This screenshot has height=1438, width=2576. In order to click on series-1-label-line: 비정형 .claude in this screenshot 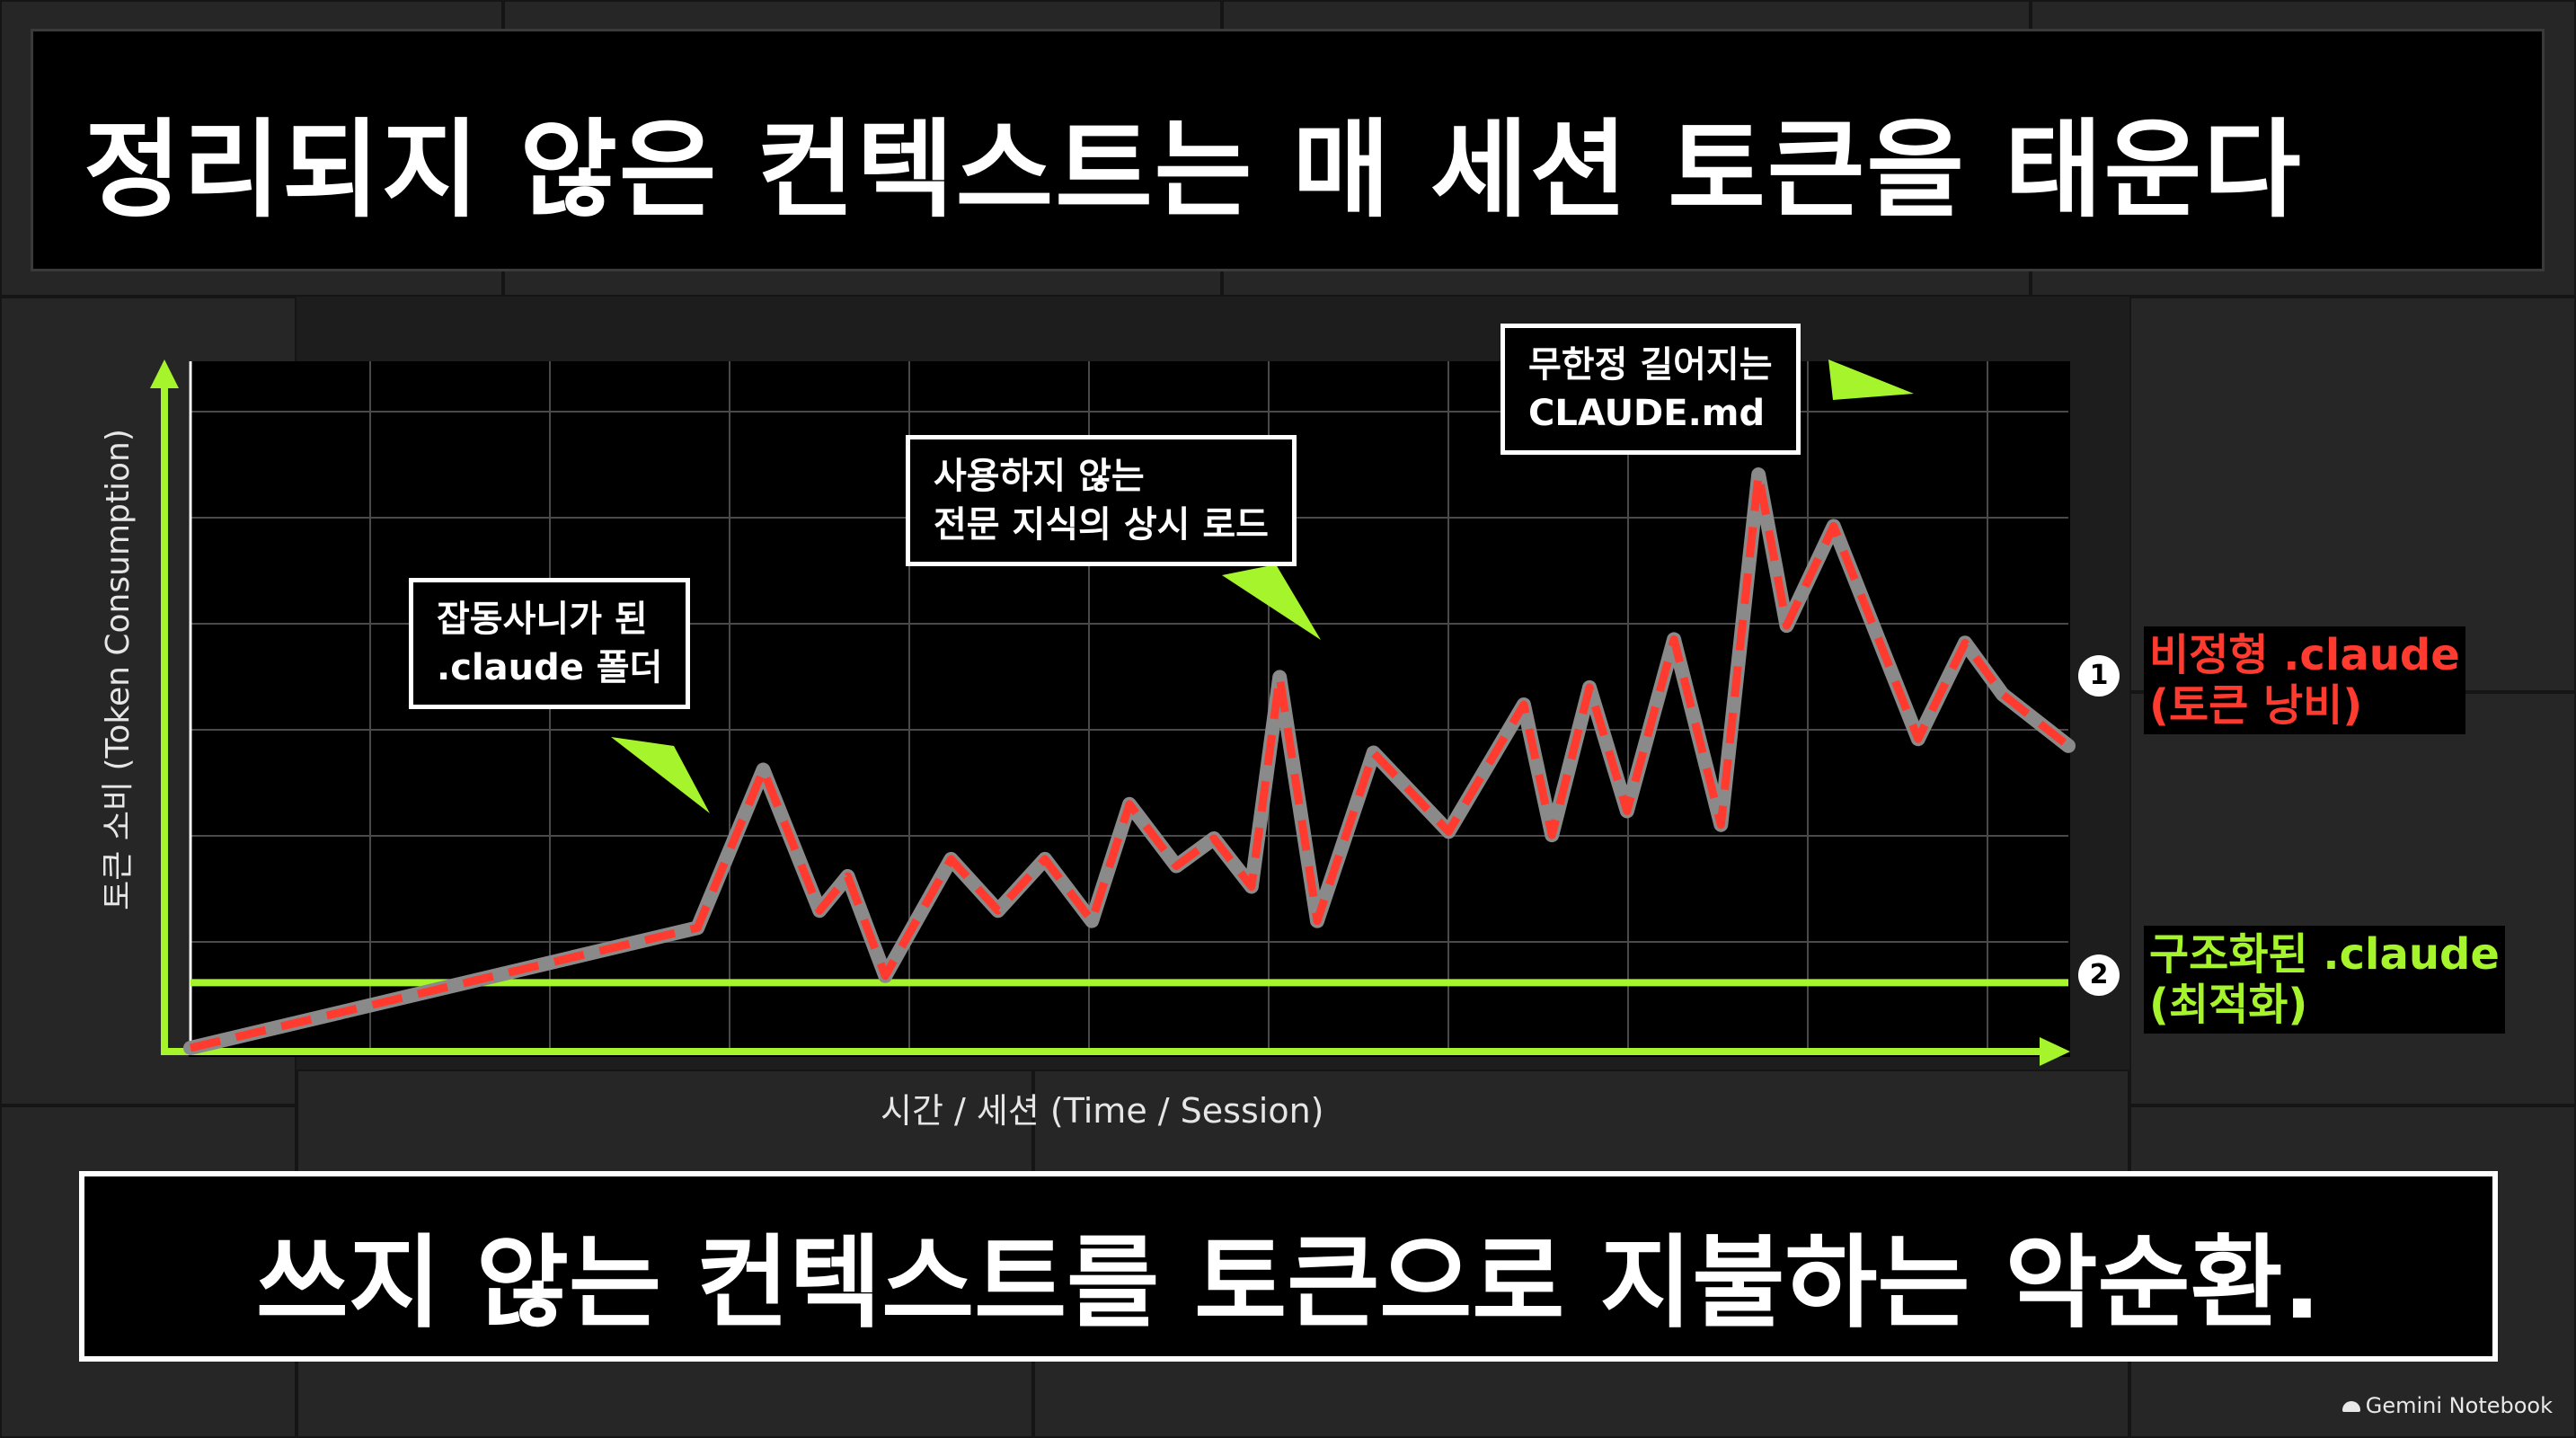, I will do `click(2304, 655)`.